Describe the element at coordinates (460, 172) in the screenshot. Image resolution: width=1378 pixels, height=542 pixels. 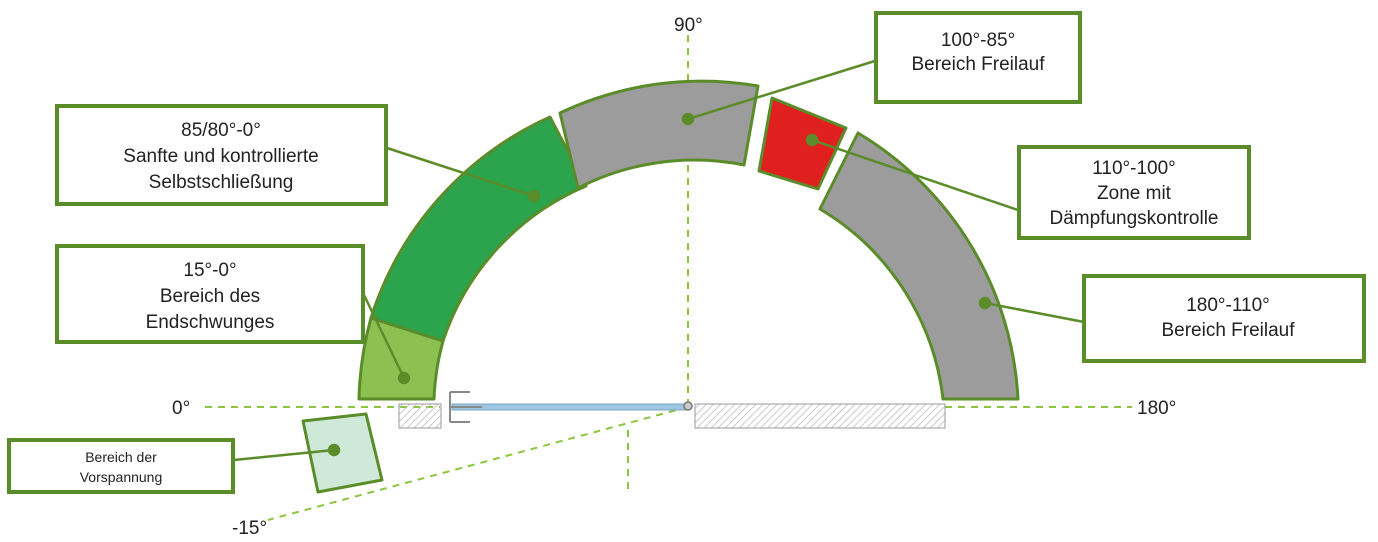
I see `connector-selbstschliessung` at that location.